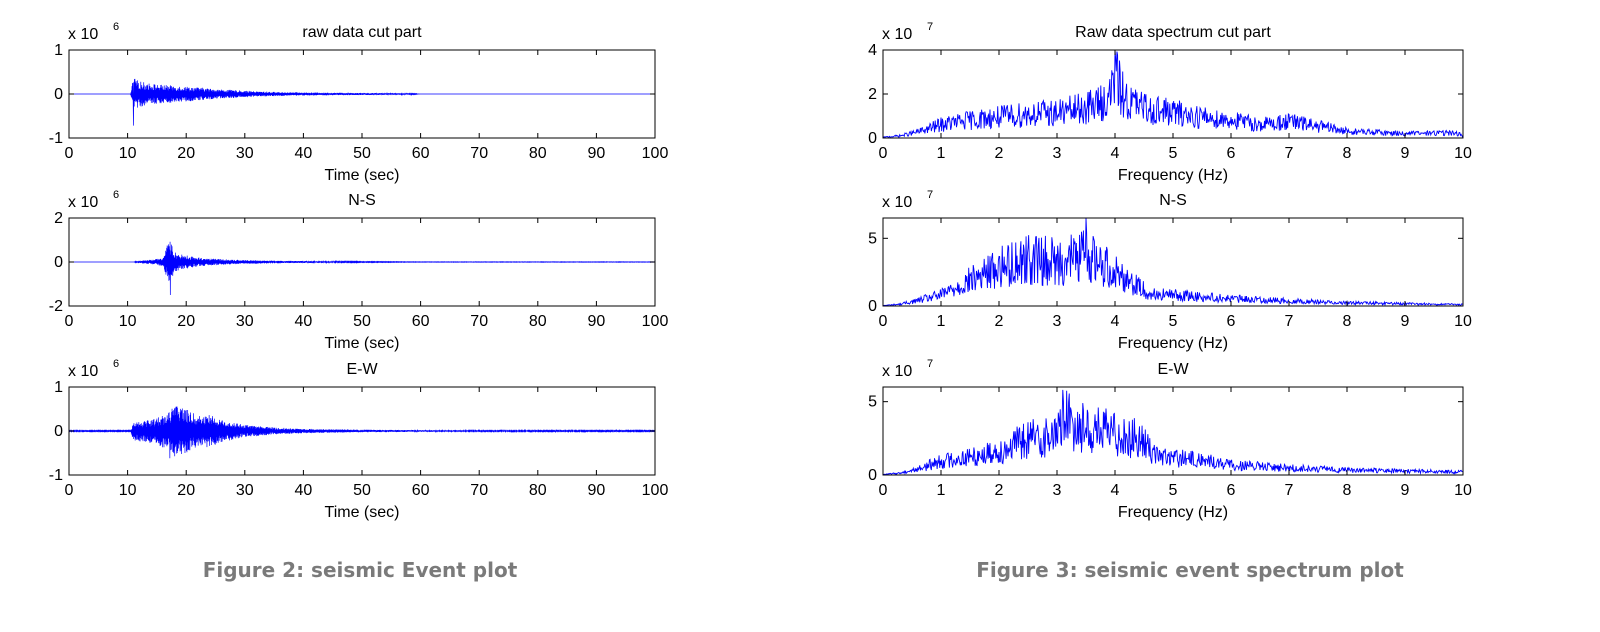 This screenshot has height=632, width=1600. I want to click on y-tick-label: -1, so click(56, 475).